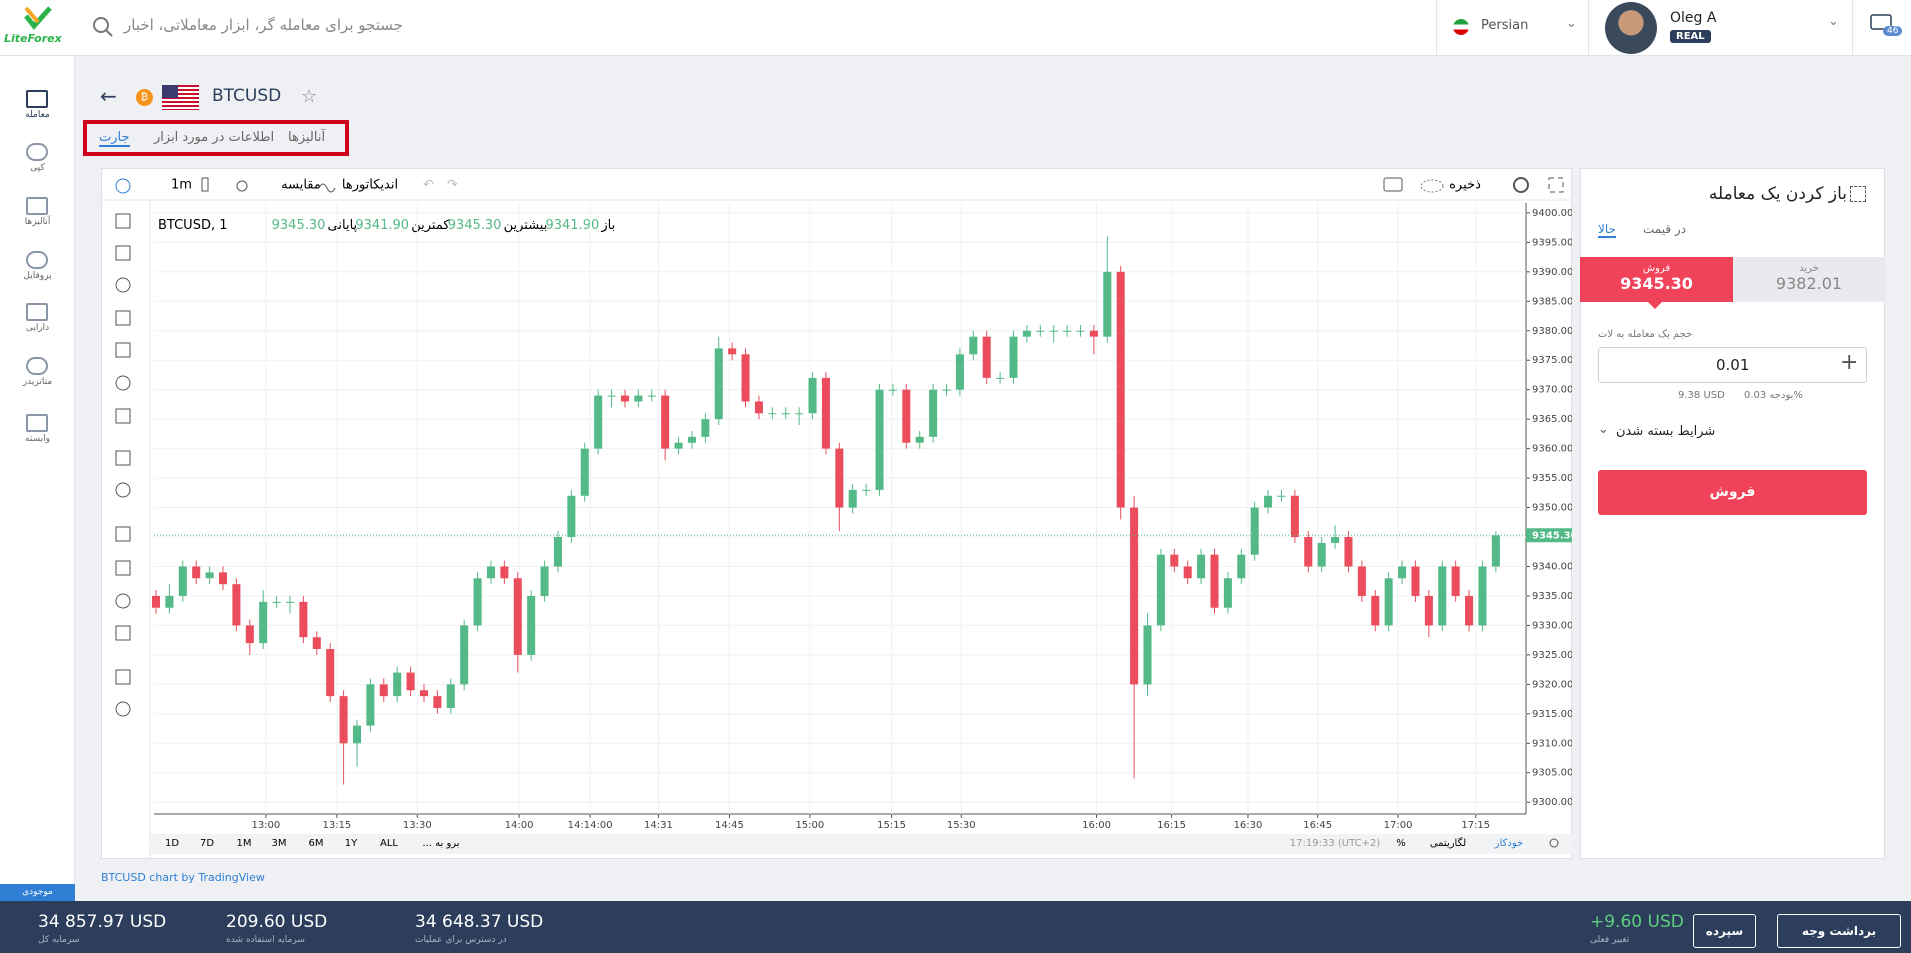  Describe the element at coordinates (1393, 184) in the screenshot. I see `camera-icon` at that location.